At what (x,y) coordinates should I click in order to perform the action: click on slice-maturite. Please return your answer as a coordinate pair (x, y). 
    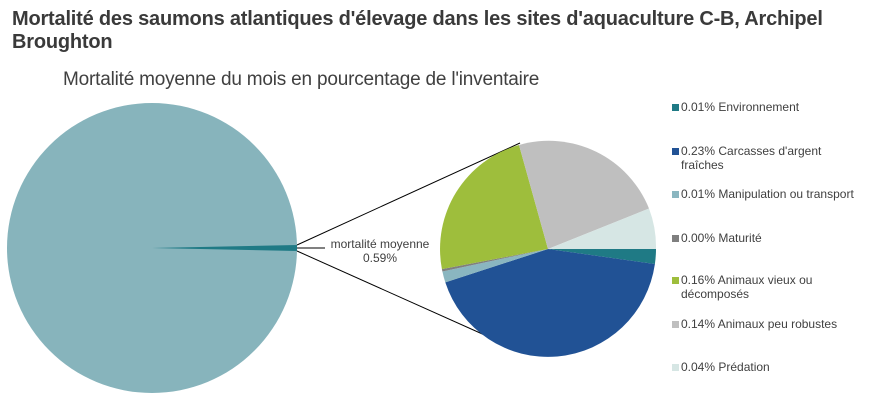
    Looking at the image, I should click on (494, 260).